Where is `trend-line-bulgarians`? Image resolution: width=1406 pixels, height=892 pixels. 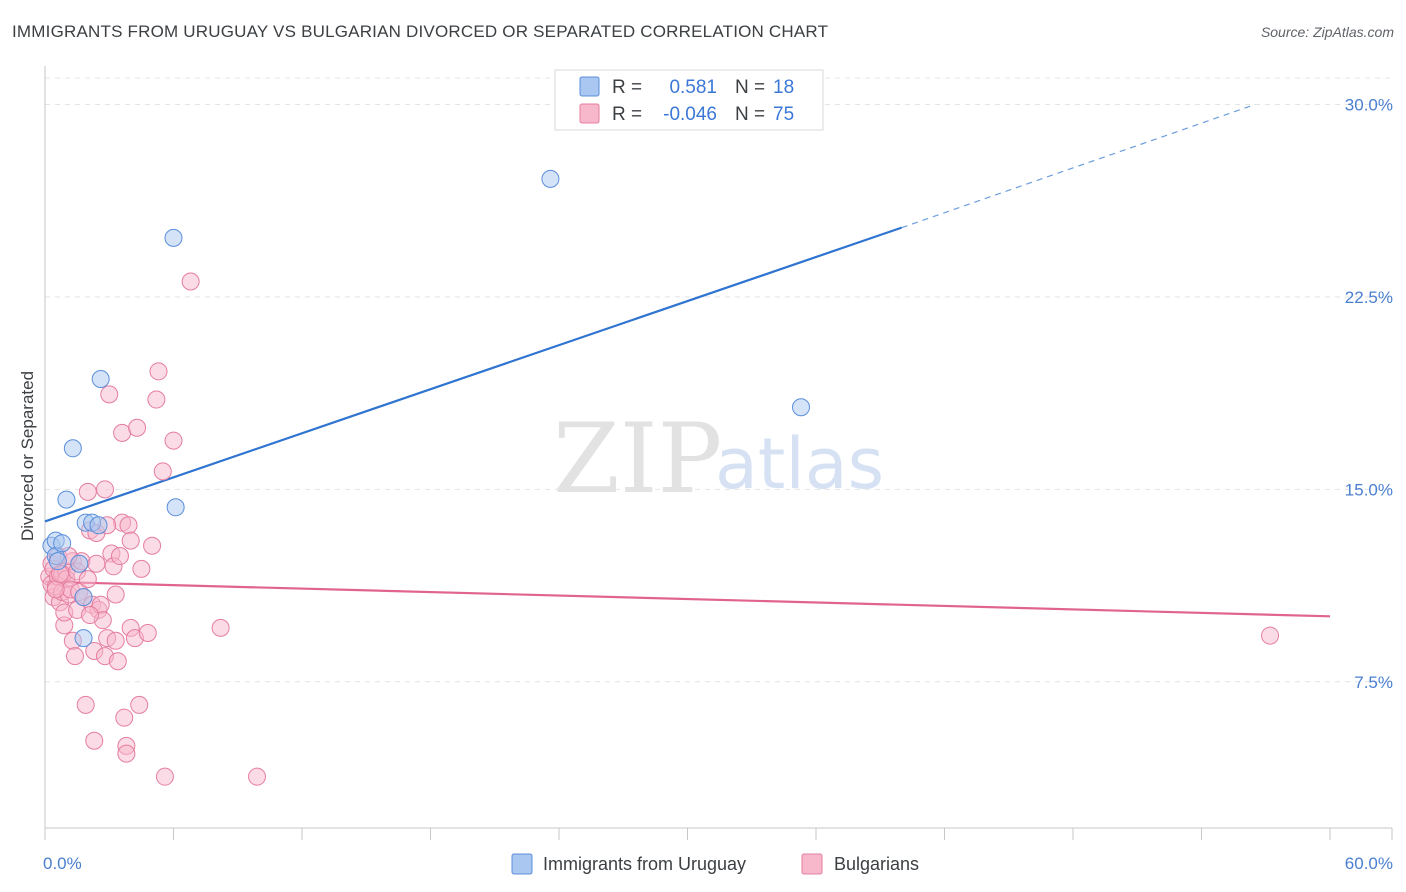 trend-line-bulgarians is located at coordinates (687, 599).